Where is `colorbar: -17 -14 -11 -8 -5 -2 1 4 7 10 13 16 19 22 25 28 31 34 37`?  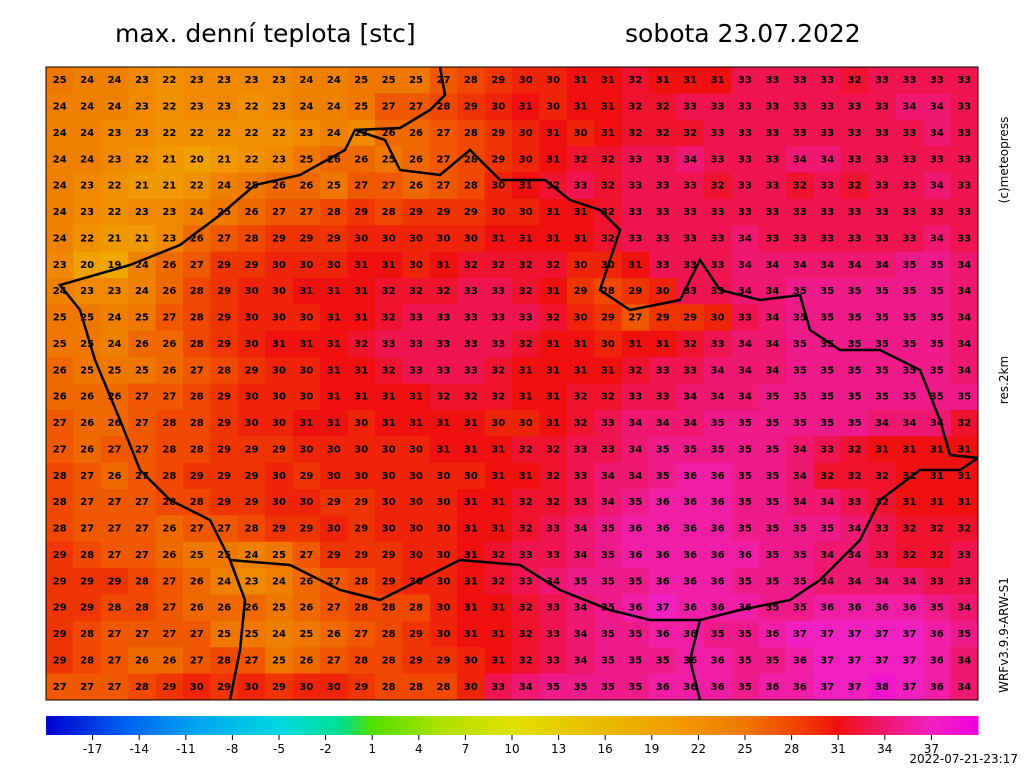 colorbar: -17 -14 -11 -8 -5 -2 1 4 7 10 13 16 19 22 25 28 31 34 37 is located at coordinates (512, 736).